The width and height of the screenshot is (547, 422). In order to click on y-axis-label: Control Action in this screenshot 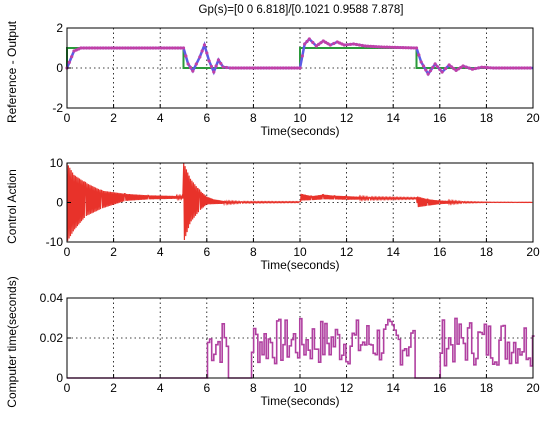, I will do `click(12, 206)`.